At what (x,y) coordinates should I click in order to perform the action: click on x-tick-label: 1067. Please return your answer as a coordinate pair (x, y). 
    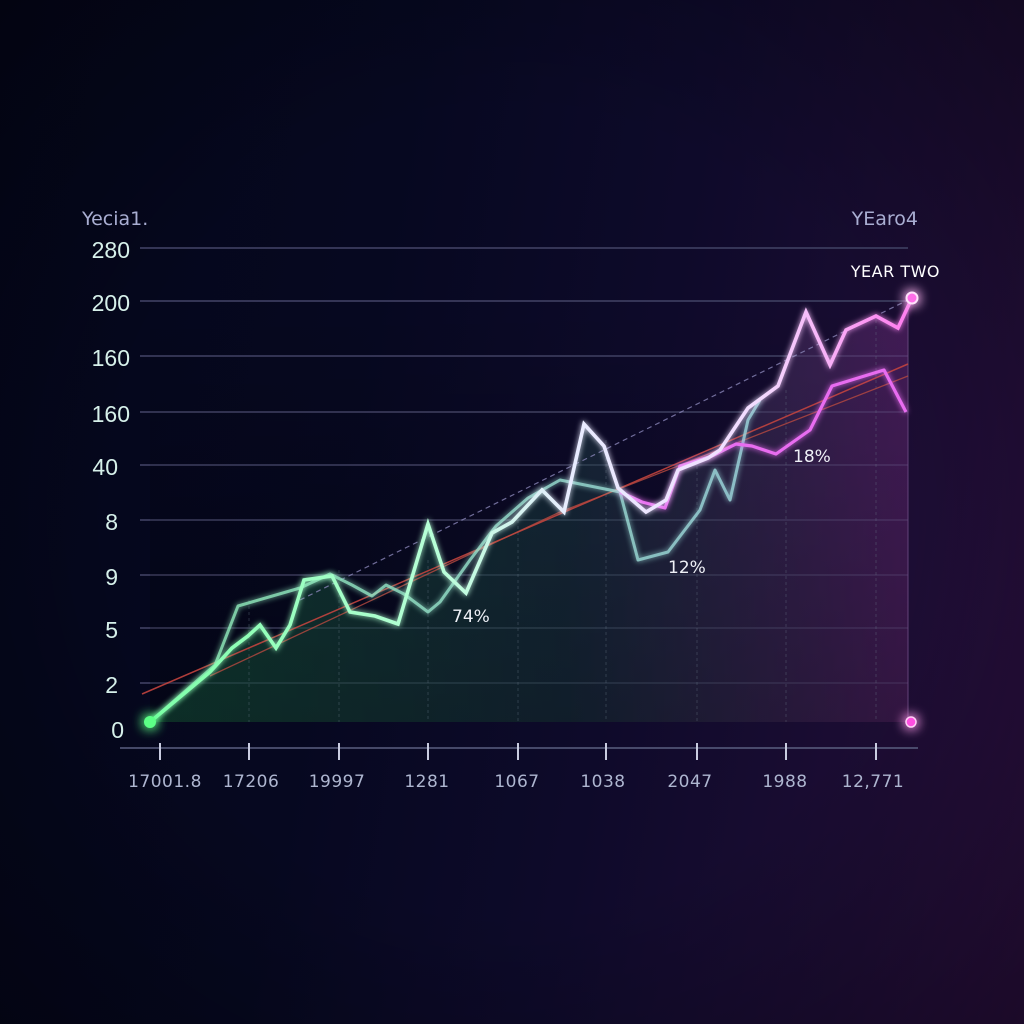
    Looking at the image, I should click on (516, 782).